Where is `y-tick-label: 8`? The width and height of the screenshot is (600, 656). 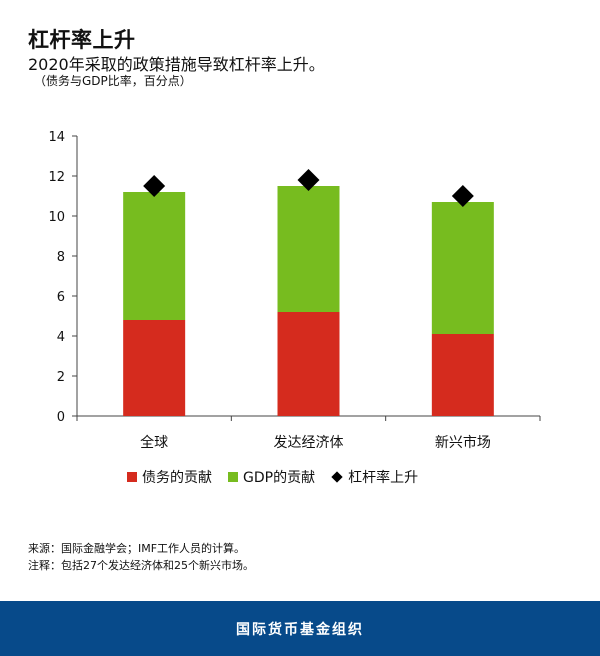
y-tick-label: 8 is located at coordinates (61, 257).